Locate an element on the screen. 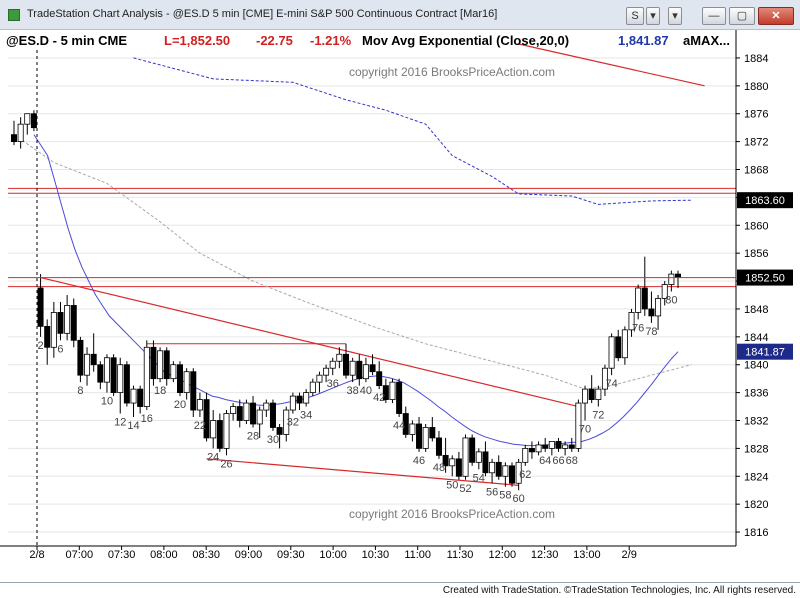 The width and height of the screenshot is (800, 598). last-price-label: L=1,852.50 is located at coordinates (197, 40).